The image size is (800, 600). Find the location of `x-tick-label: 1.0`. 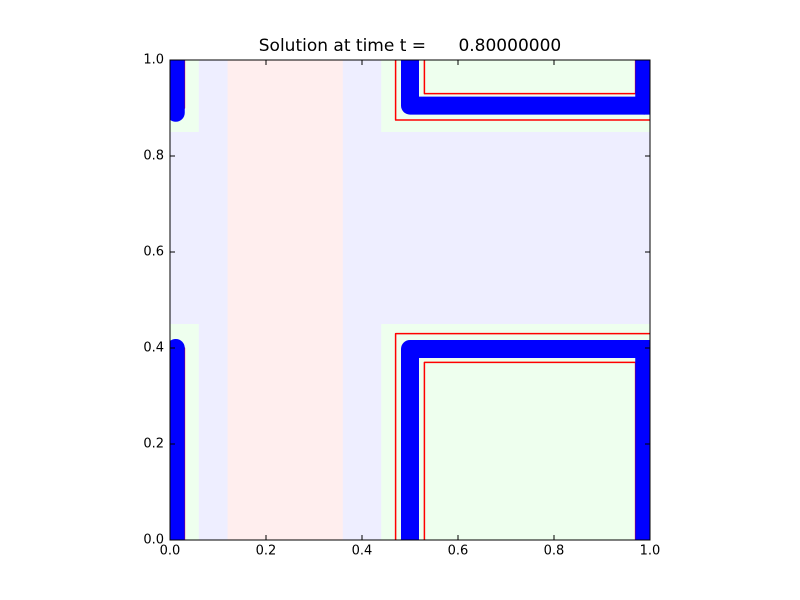

x-tick-label: 1.0 is located at coordinates (650, 551).